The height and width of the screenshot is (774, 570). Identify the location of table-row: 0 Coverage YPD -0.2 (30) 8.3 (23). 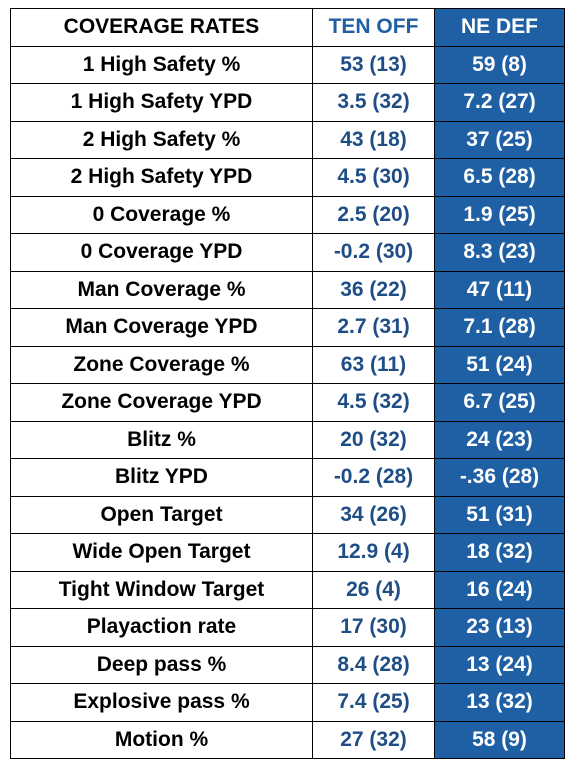
(287, 252).